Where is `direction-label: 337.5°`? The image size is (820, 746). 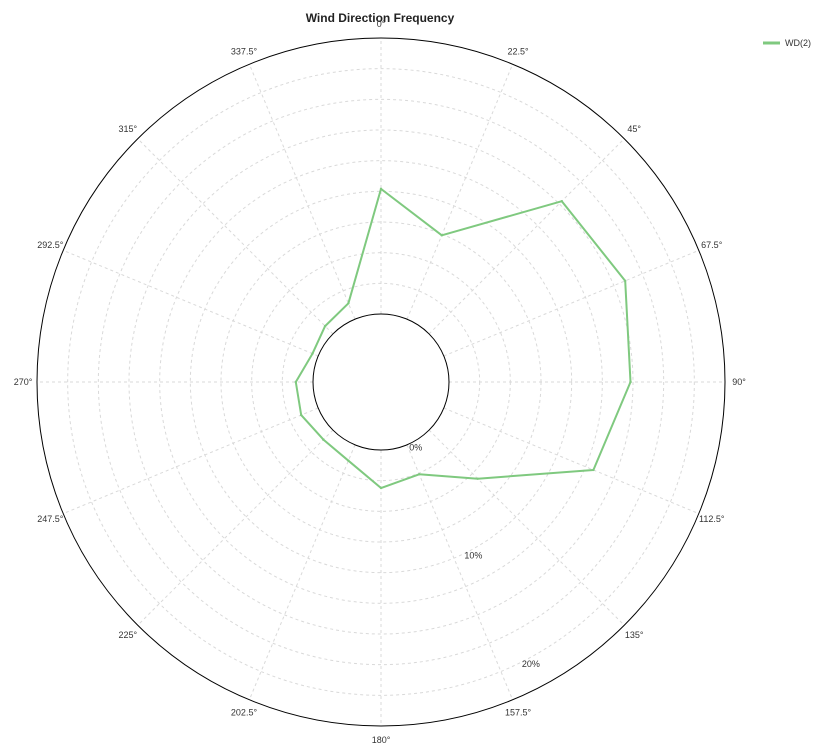 direction-label: 337.5° is located at coordinates (244, 51).